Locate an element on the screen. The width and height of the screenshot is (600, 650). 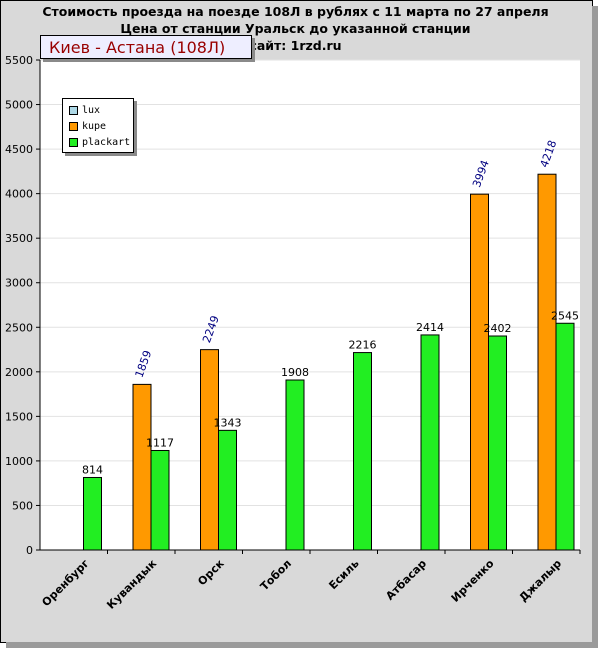
data-label-plackart: 814 is located at coordinates (92, 469).